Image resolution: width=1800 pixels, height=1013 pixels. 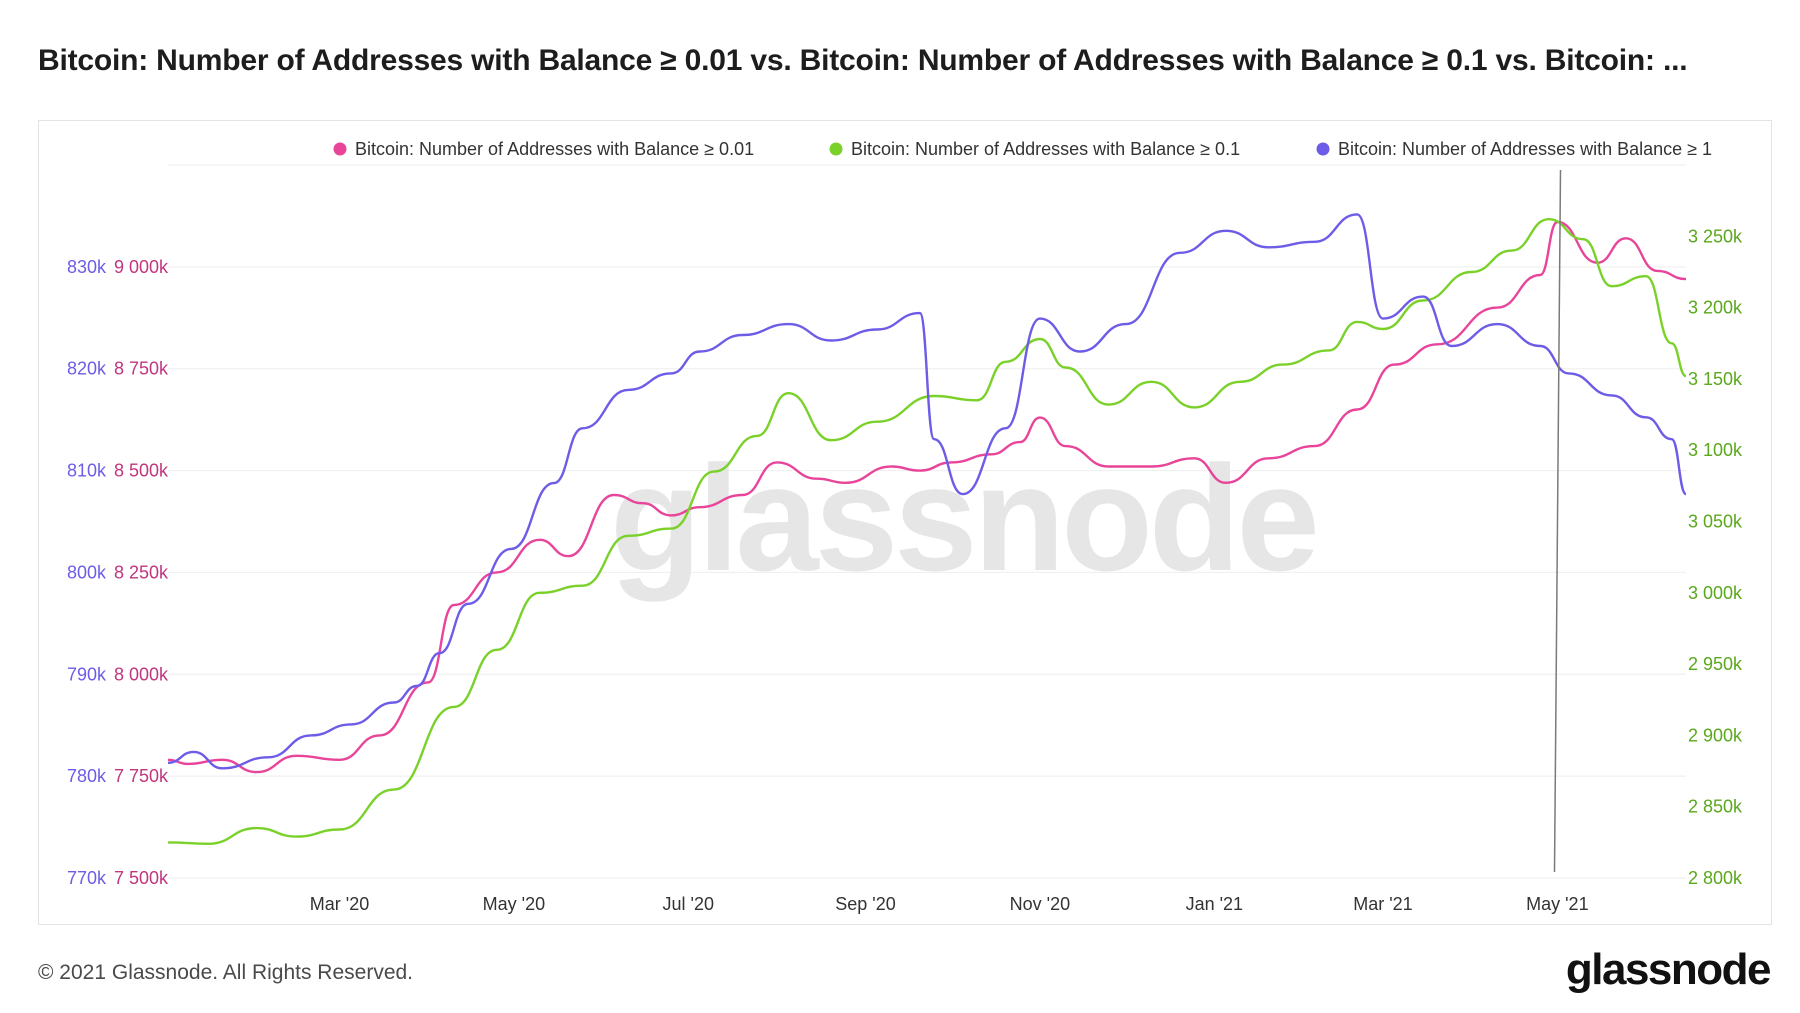 What do you see at coordinates (1715, 236) in the screenshot?
I see `y-right-tick: 3 250k` at bounding box center [1715, 236].